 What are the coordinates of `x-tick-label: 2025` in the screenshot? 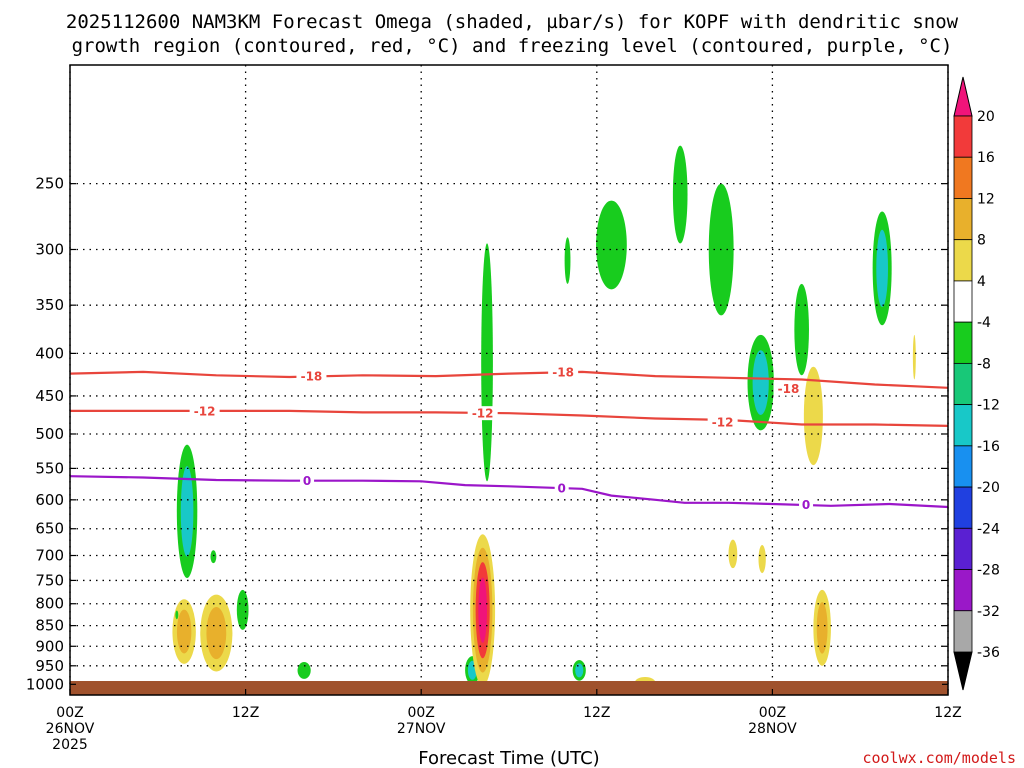 It's located at (70, 745).